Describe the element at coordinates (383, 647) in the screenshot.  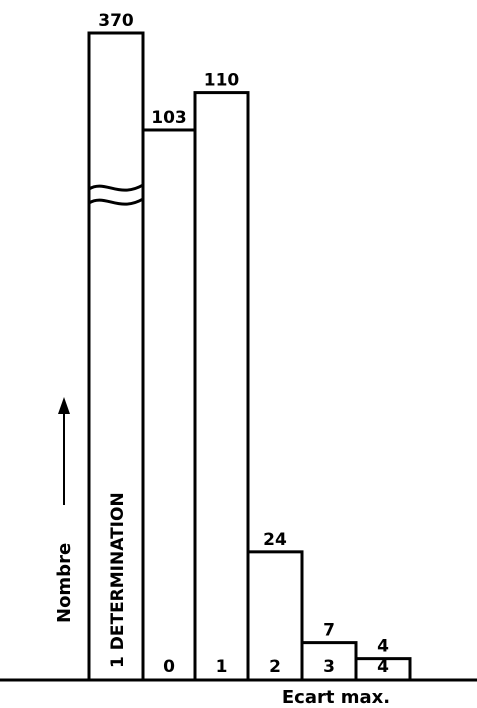
I see `bar-value-label-6: 4` at that location.